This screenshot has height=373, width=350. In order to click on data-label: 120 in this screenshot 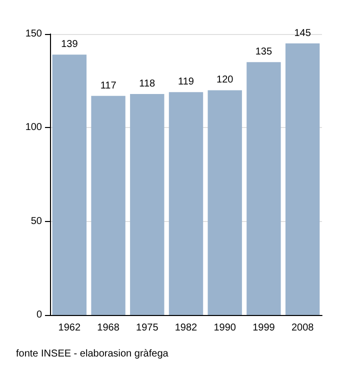, I will do `click(225, 80)`.